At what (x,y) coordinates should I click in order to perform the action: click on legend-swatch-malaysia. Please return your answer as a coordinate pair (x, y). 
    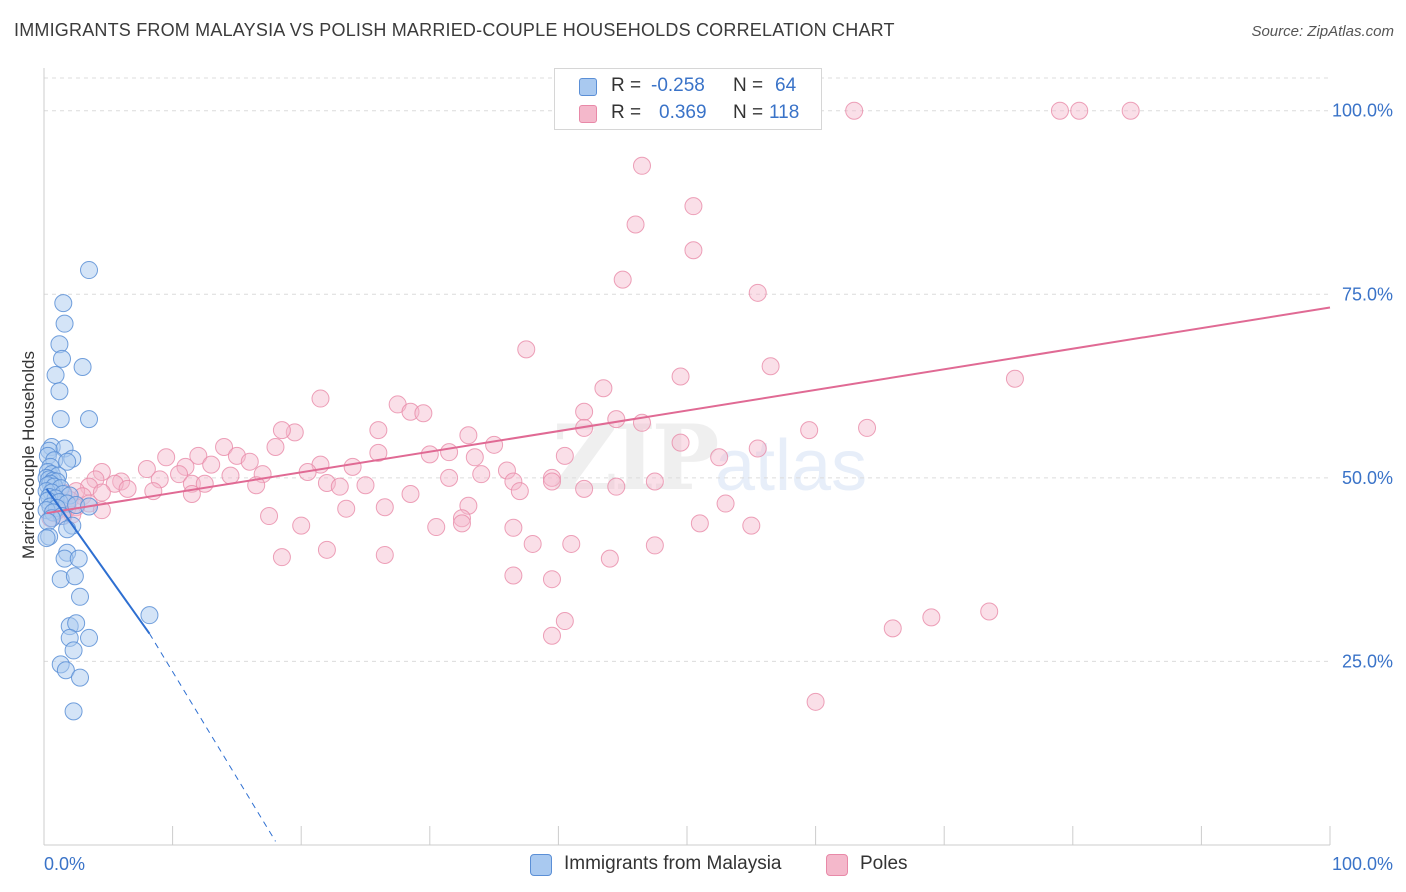
    Looking at the image, I should click on (588, 87).